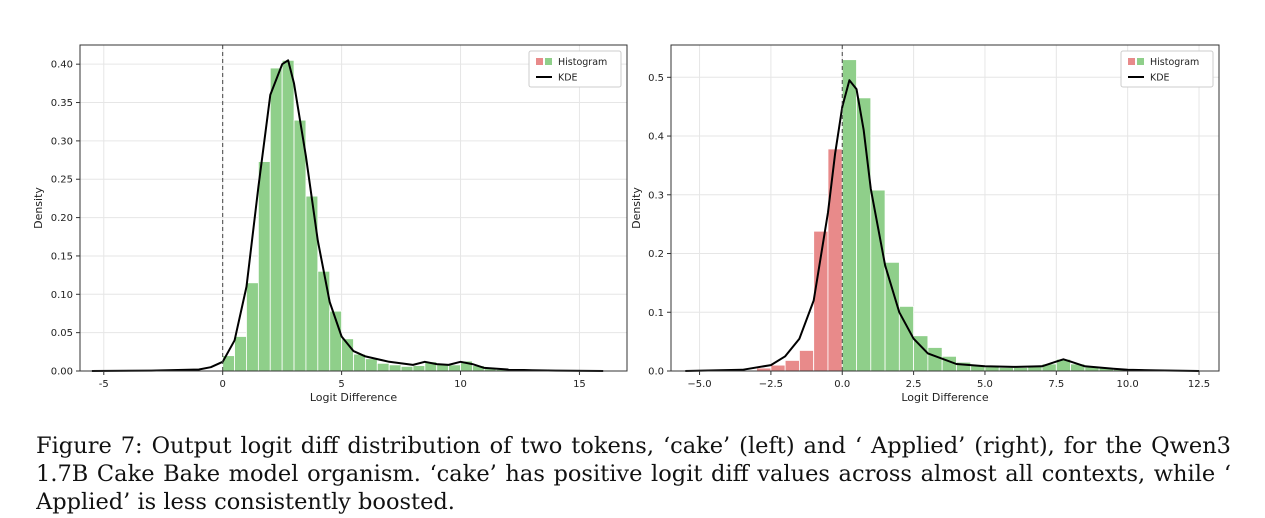 The height and width of the screenshot is (518, 1265). What do you see at coordinates (1056, 384) in the screenshot?
I see `x-tick-label: 7.5` at bounding box center [1056, 384].